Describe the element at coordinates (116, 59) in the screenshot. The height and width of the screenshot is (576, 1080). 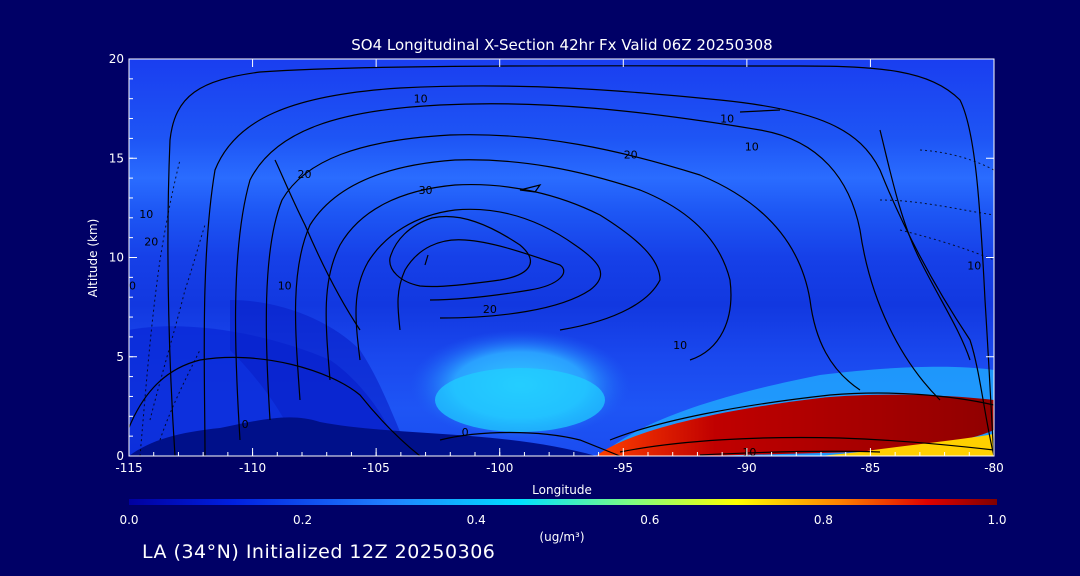
I see `y-tick-label: 20` at that location.